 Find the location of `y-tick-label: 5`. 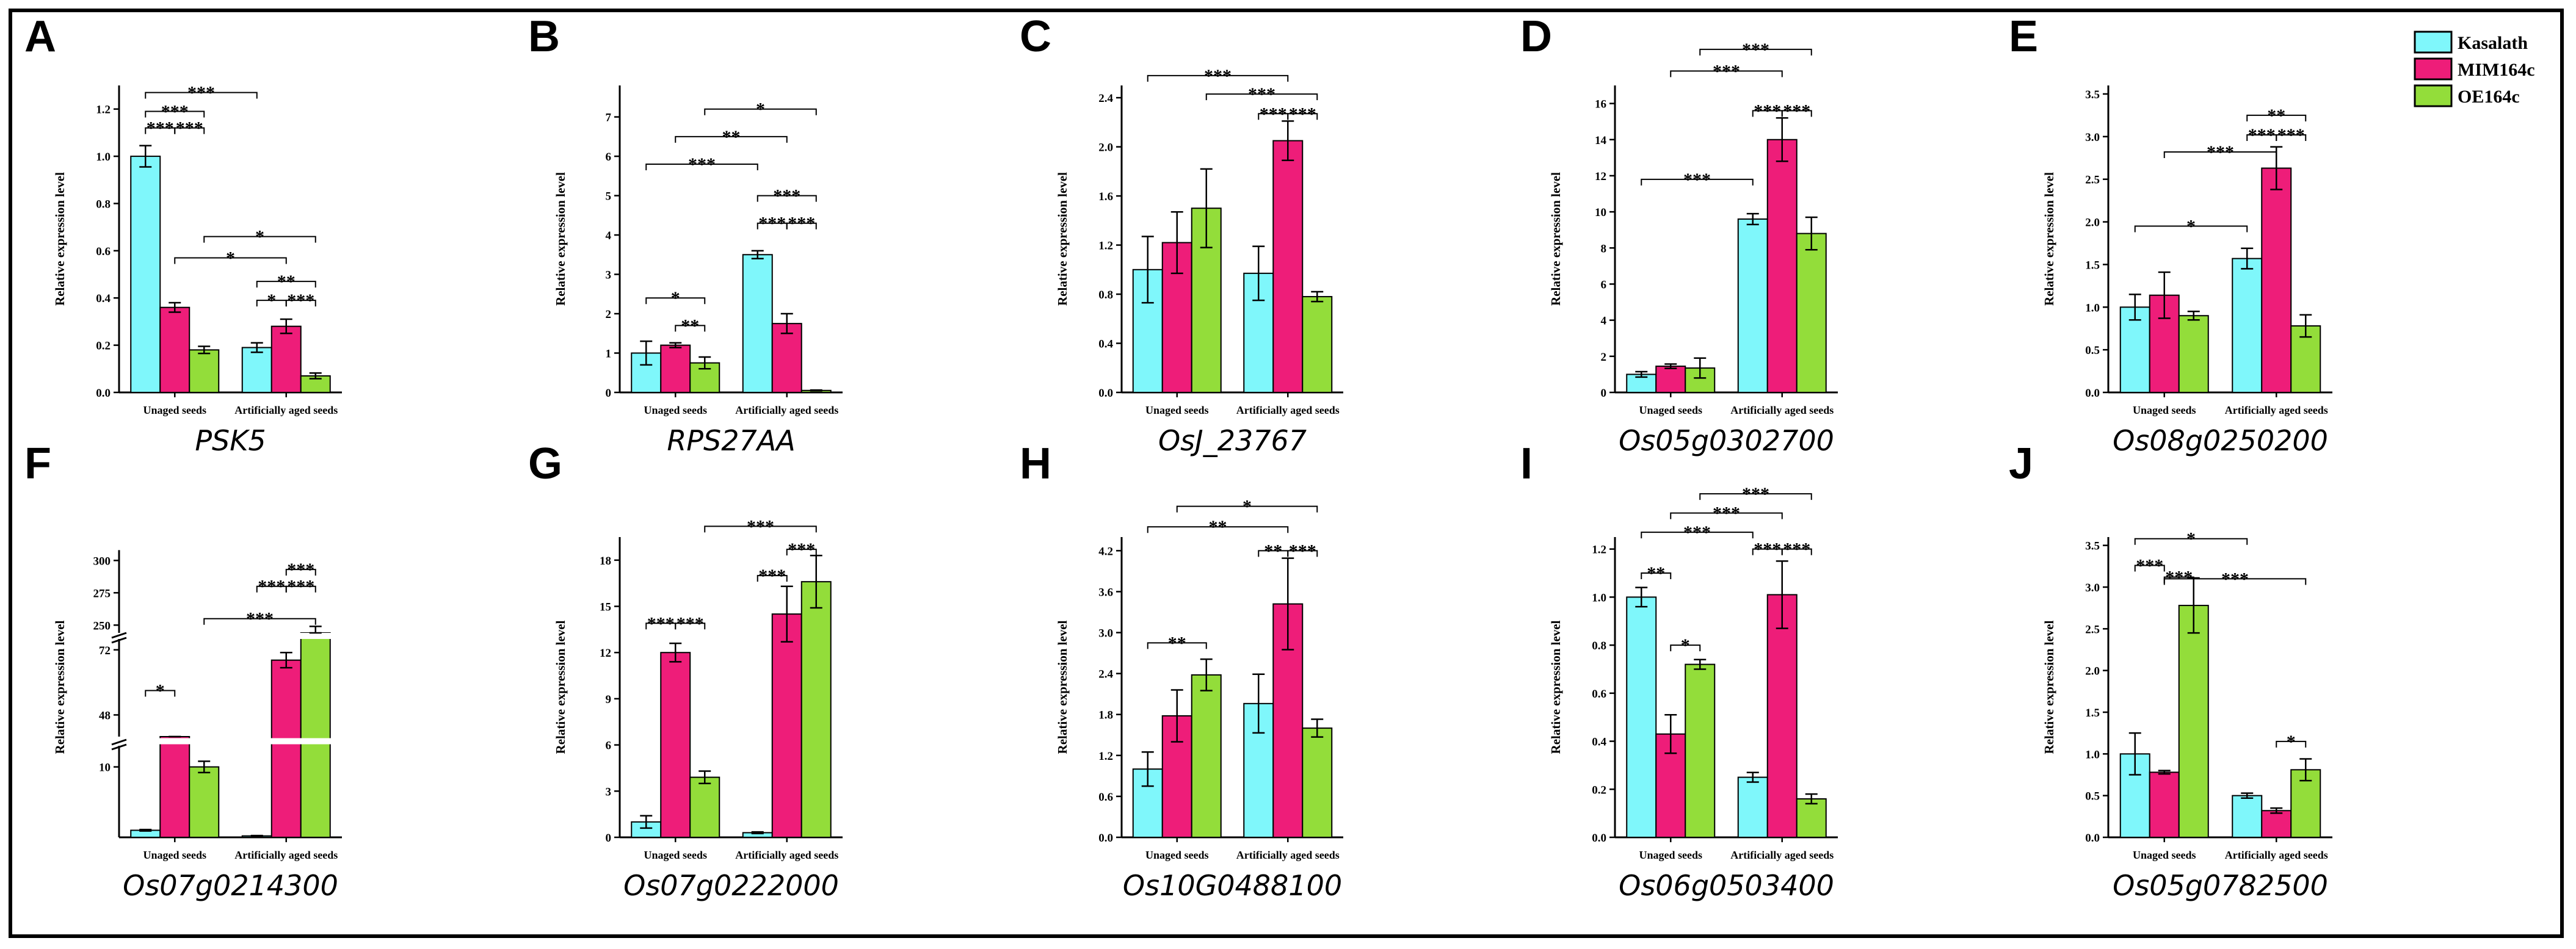

y-tick-label: 5 is located at coordinates (609, 196).